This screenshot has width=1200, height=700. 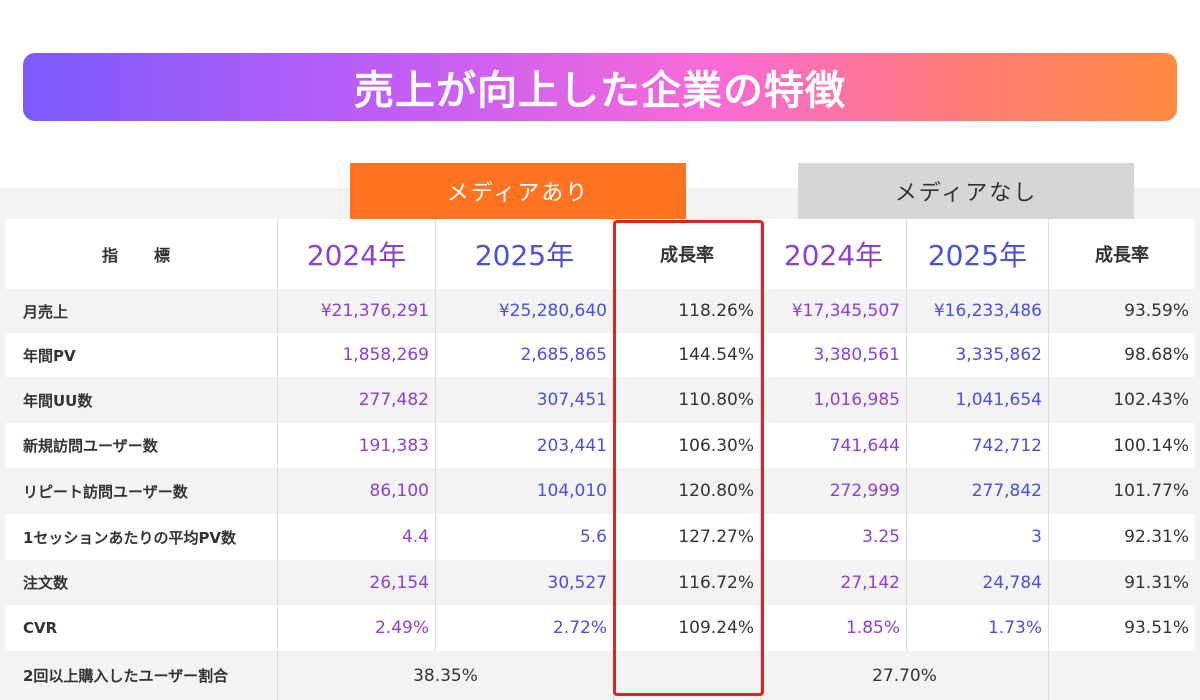 What do you see at coordinates (1156, 628) in the screenshot?
I see `cell-nomedia-growth: 93.51%` at bounding box center [1156, 628].